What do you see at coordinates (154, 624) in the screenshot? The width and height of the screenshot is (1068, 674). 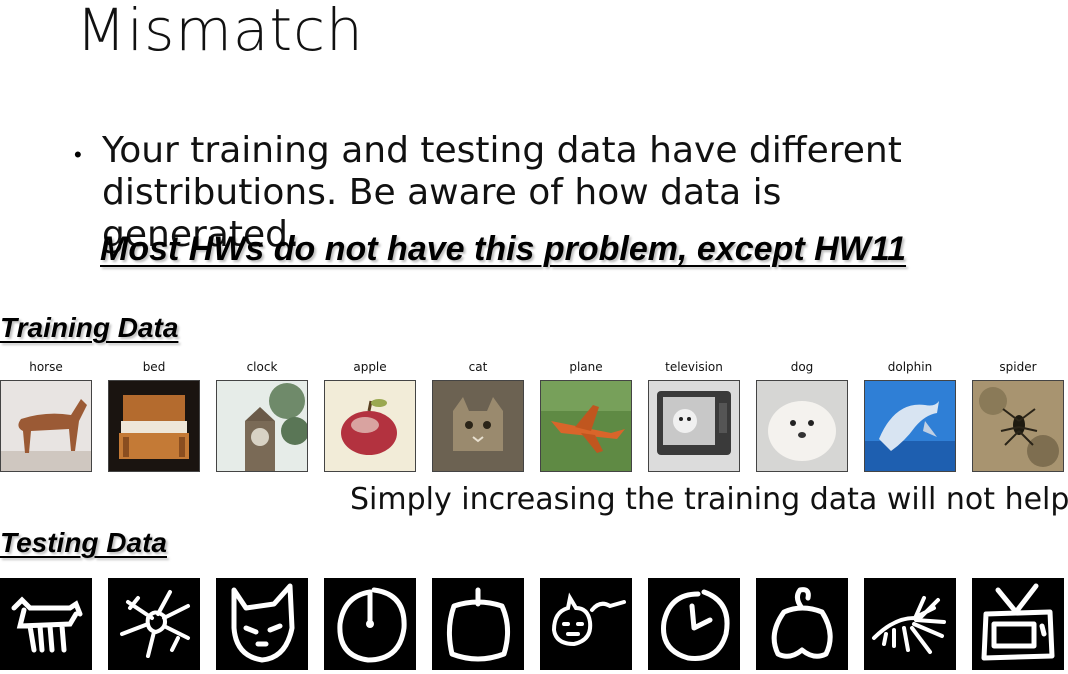 I see `spider-sketch-icon` at bounding box center [154, 624].